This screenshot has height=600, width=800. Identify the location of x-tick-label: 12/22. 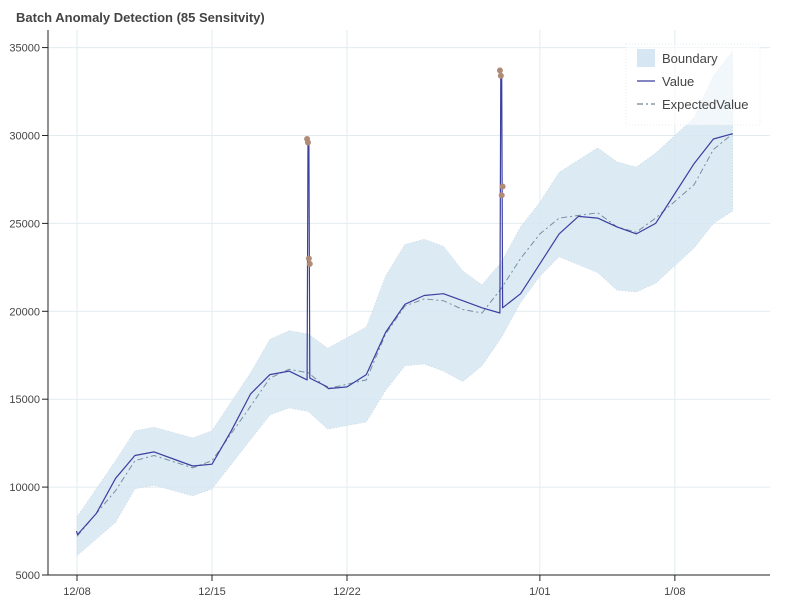
(347, 592).